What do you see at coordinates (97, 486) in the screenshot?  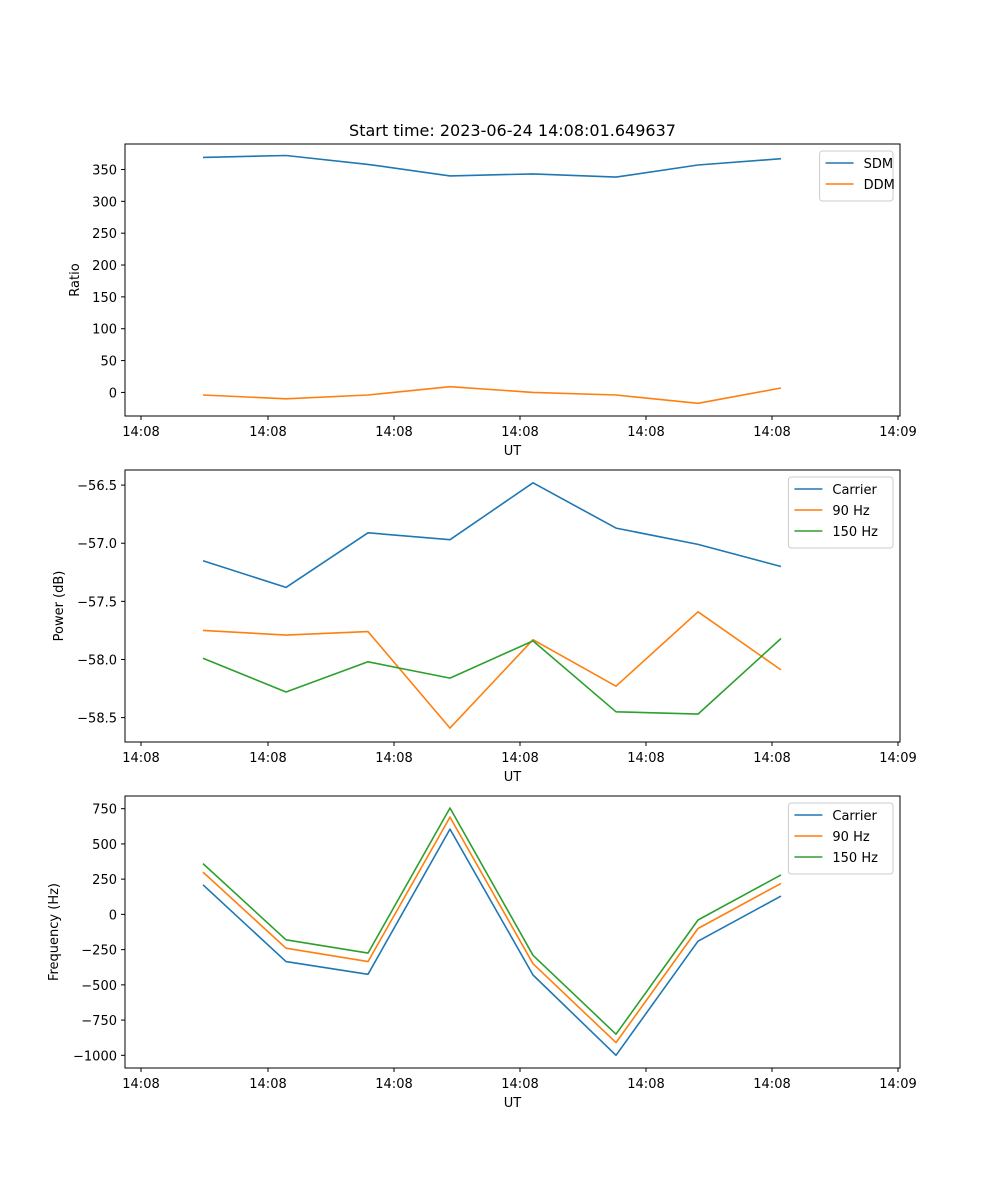 I see `y-tick-label: −56.5` at bounding box center [97, 486].